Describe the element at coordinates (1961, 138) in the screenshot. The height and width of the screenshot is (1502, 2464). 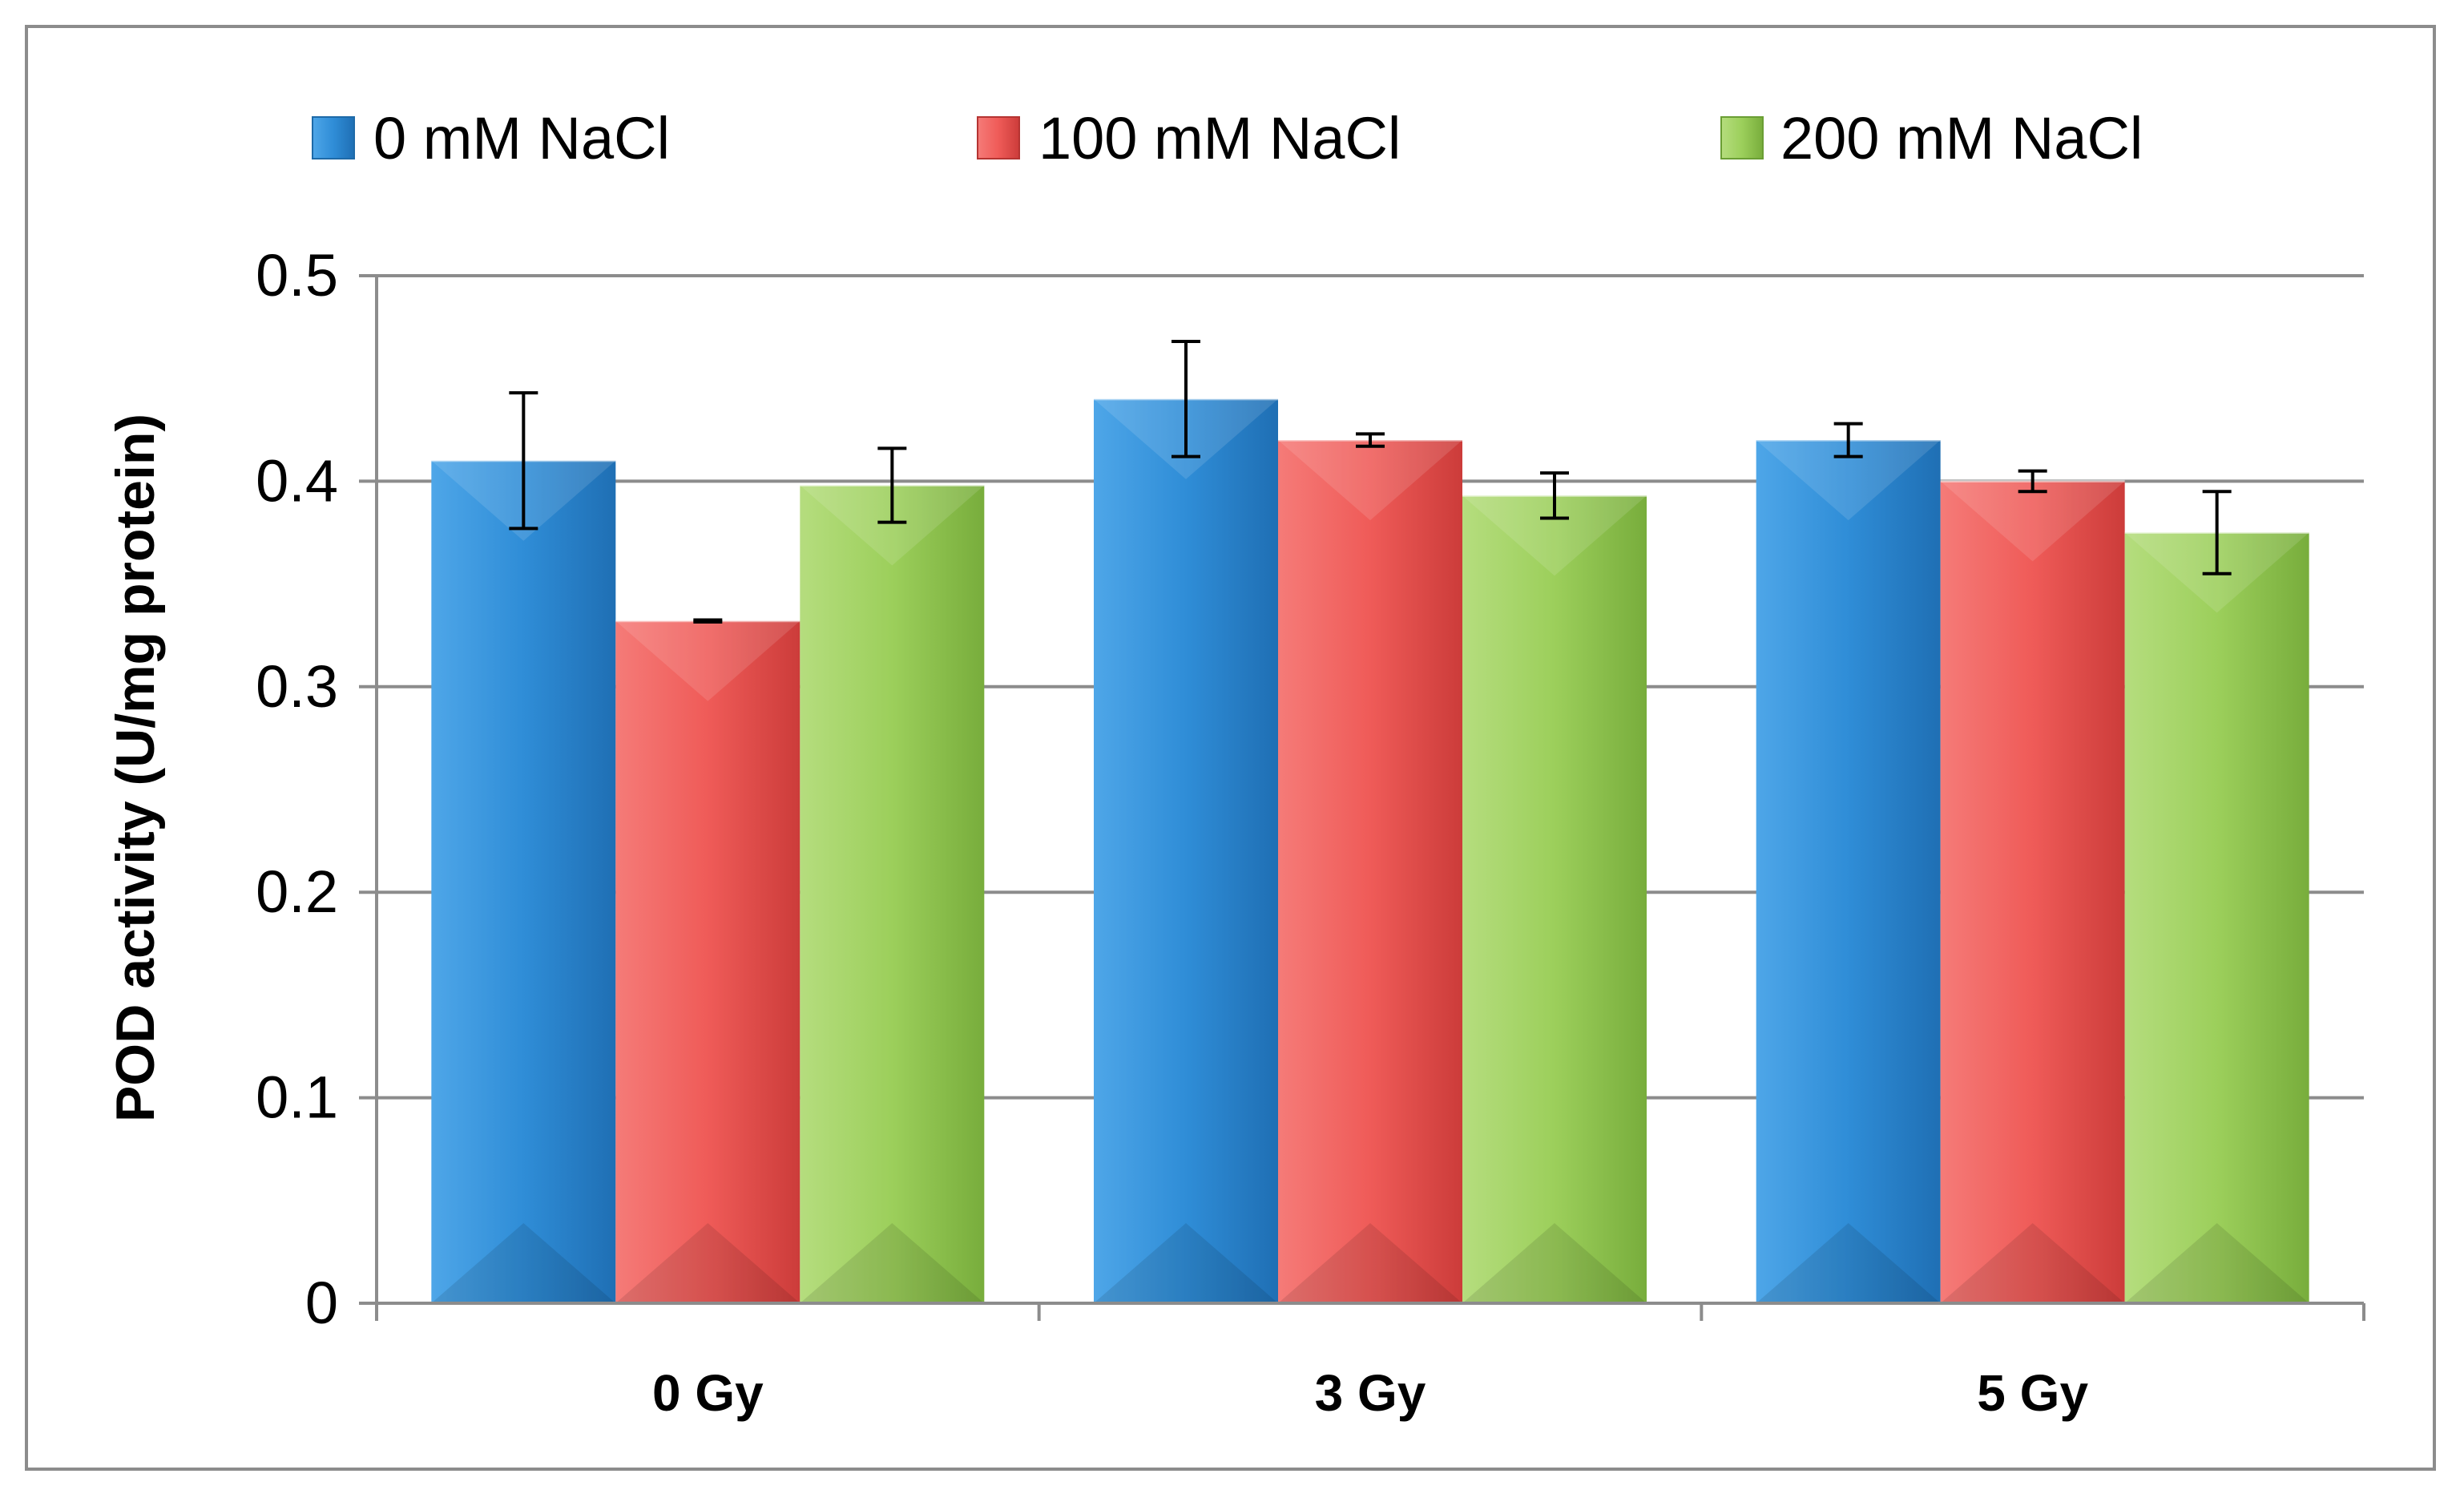
I see `legend-label-2: 200 mM NaCl` at that location.